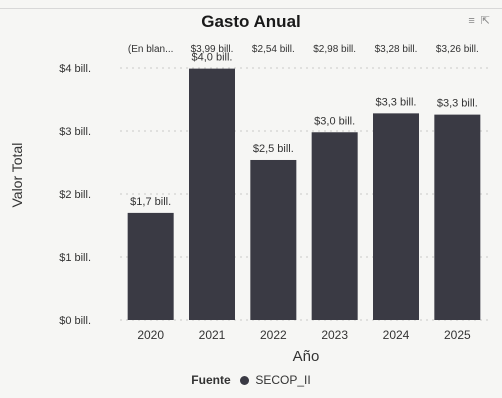 This screenshot has width=502, height=398. I want to click on data-label-2022: $2,5 bill., so click(273, 149).